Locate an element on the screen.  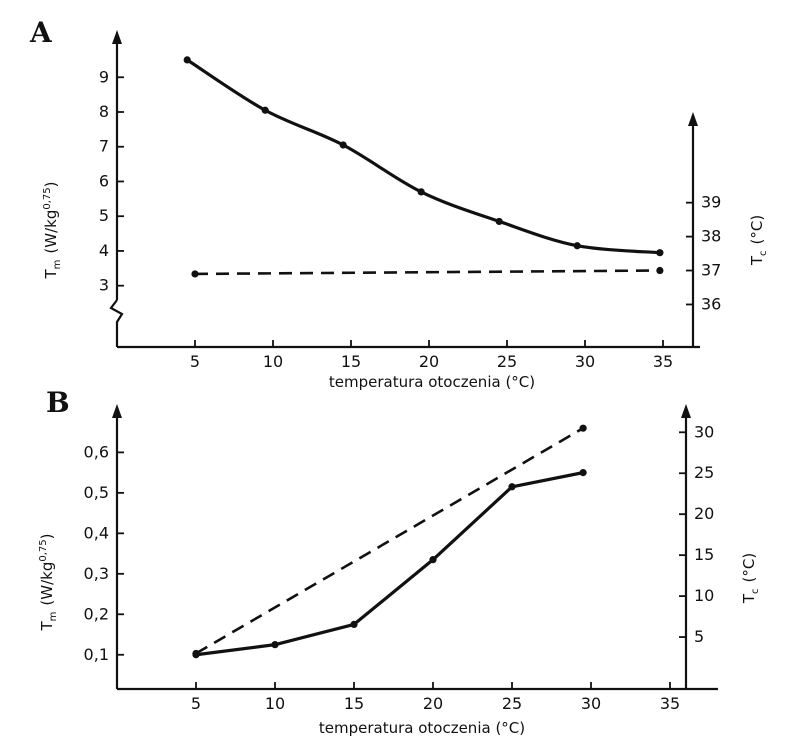
panel-a-left-ylabel: Tm(W/kg0,75) is located at coordinates (52, 231).